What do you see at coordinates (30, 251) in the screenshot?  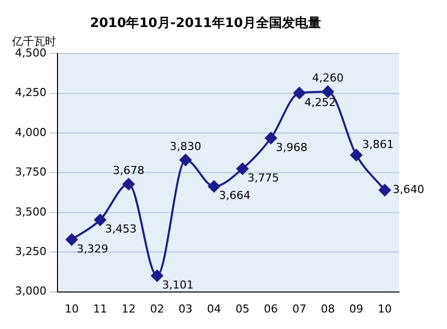 I see `y-tick-label: 3,250` at bounding box center [30, 251].